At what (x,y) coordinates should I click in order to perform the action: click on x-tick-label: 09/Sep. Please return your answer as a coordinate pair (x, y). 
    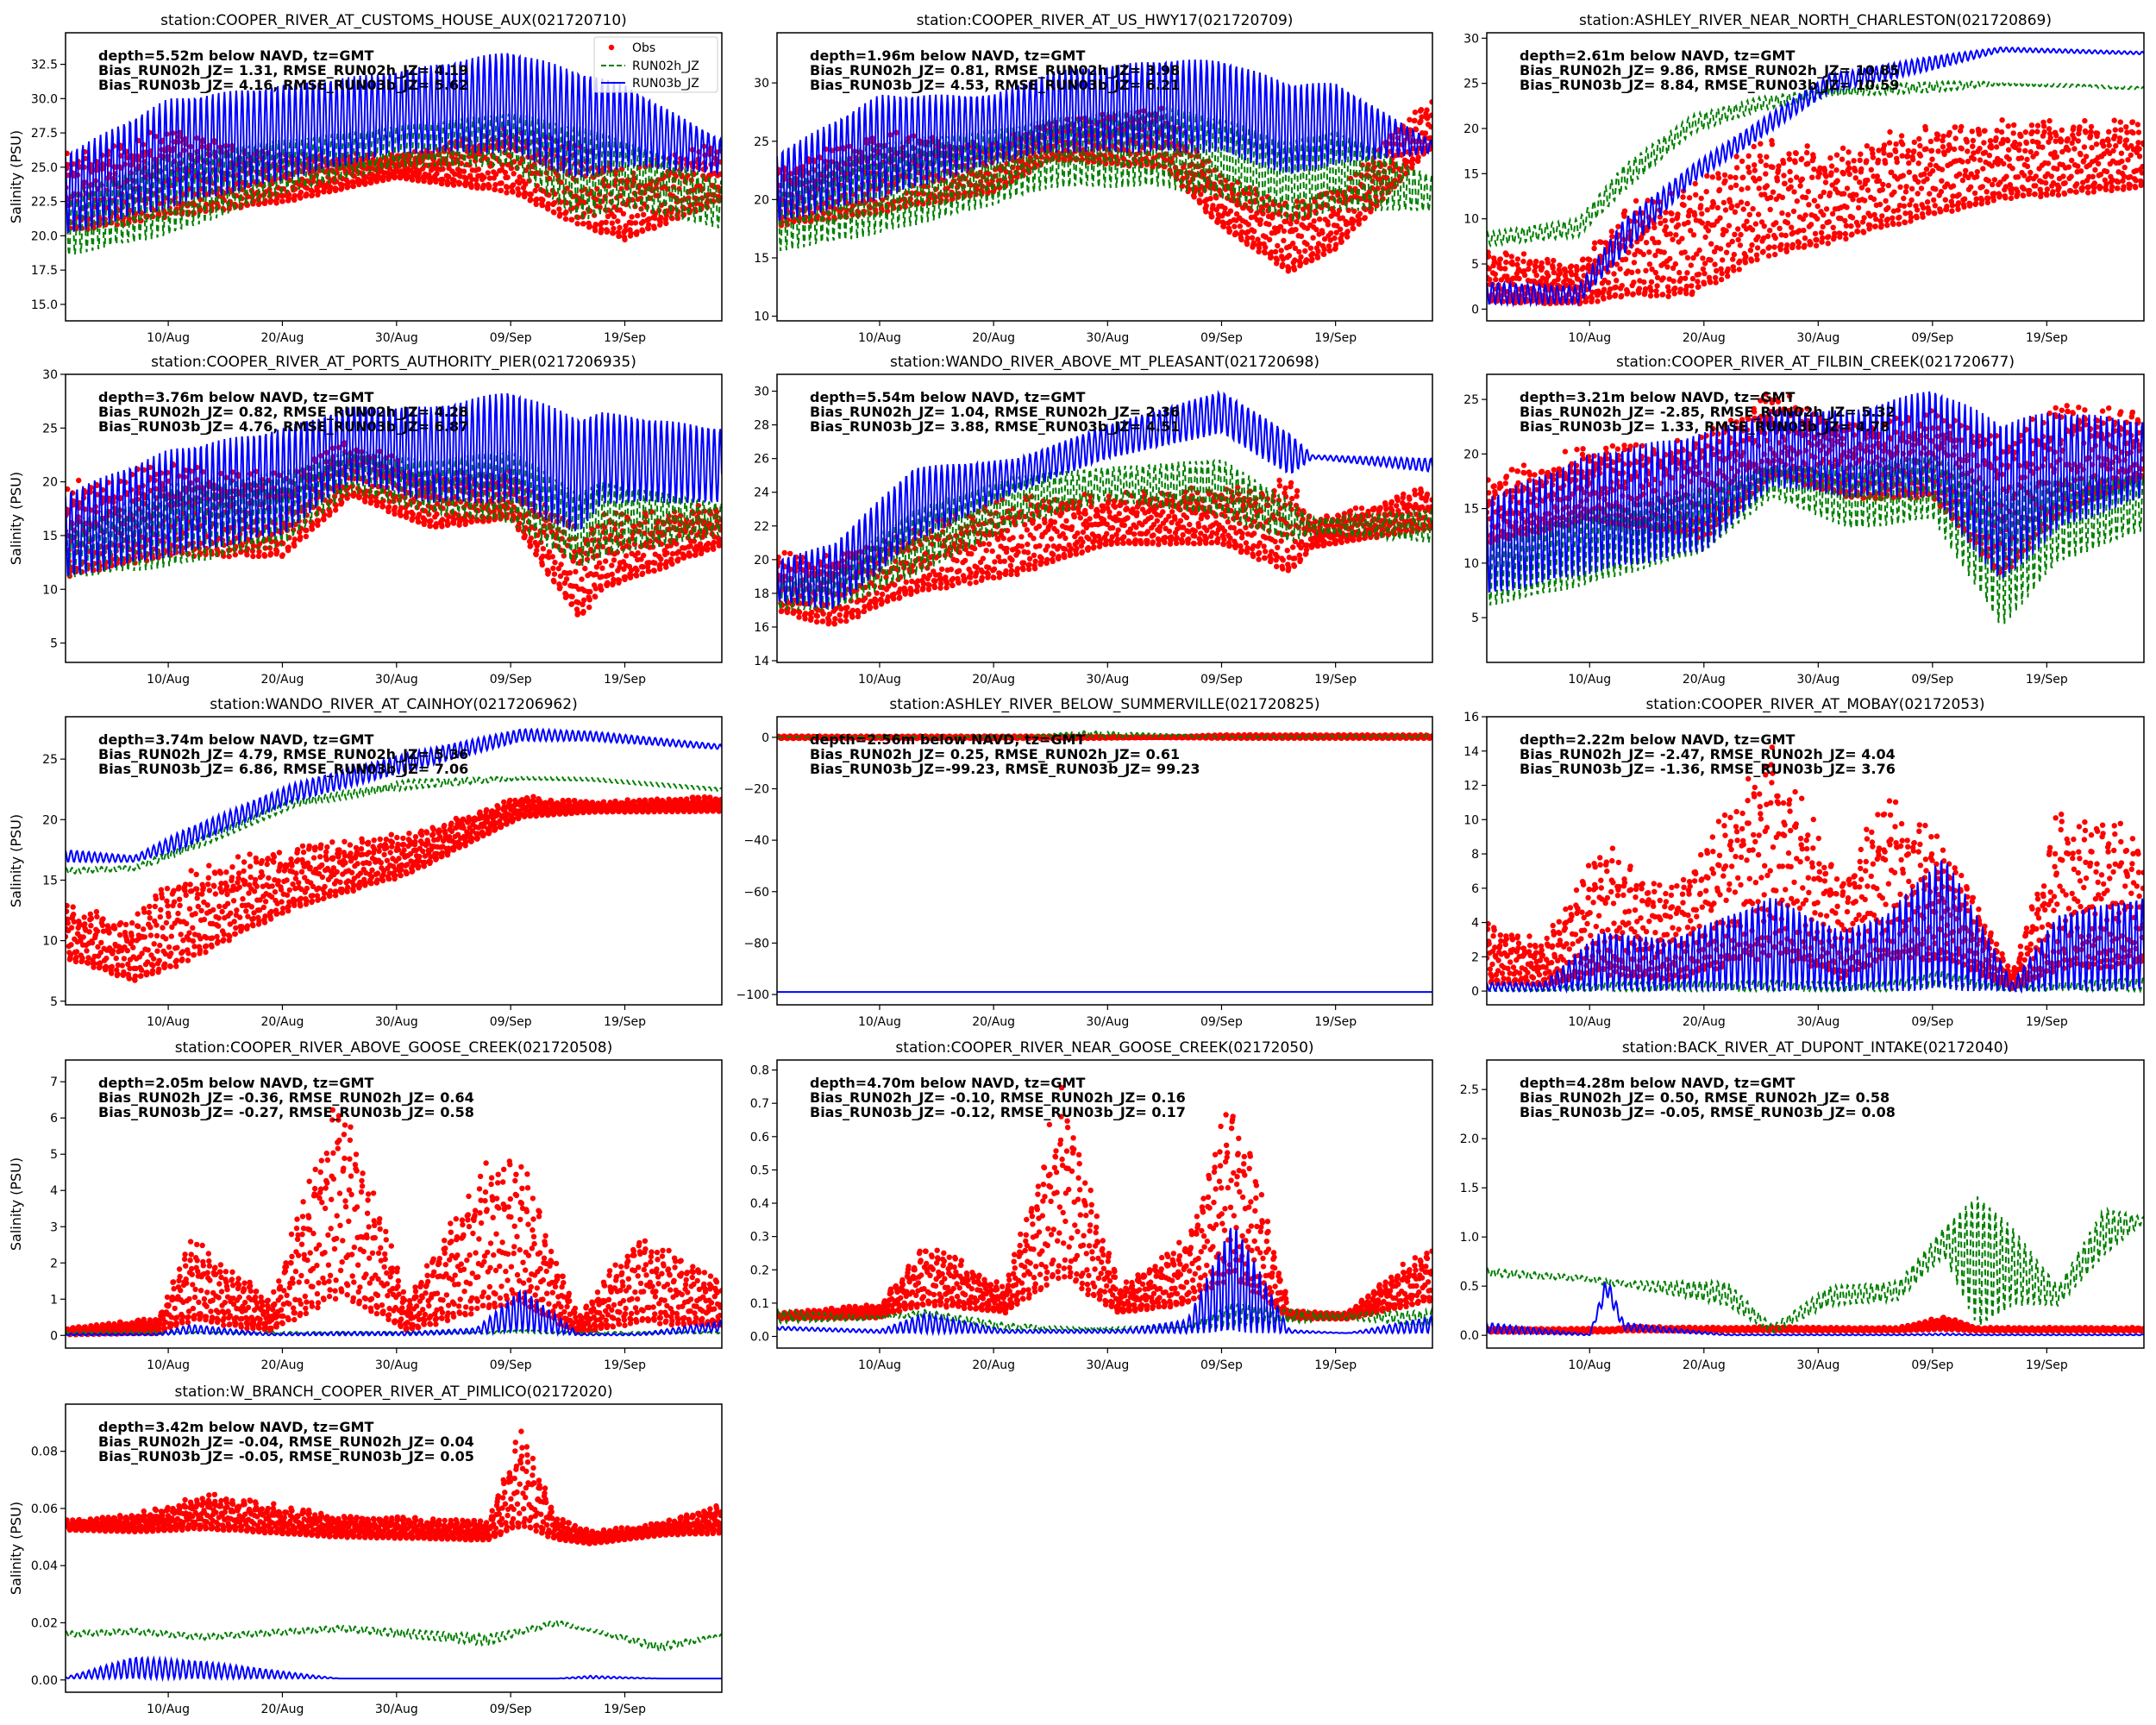
    Looking at the image, I should click on (1932, 338).